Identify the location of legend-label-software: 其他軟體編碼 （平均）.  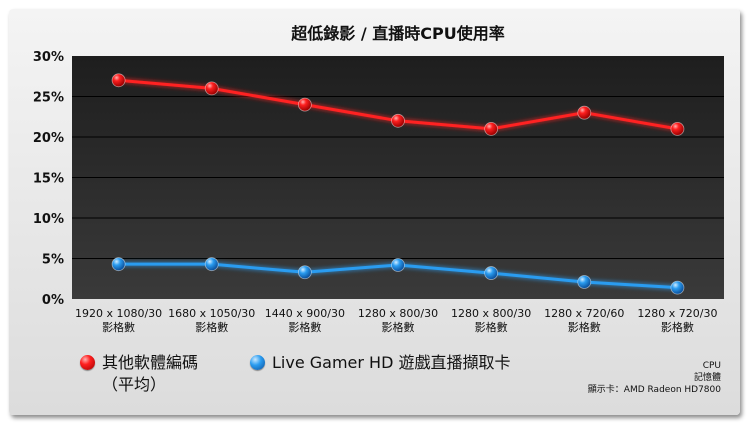
(150, 374).